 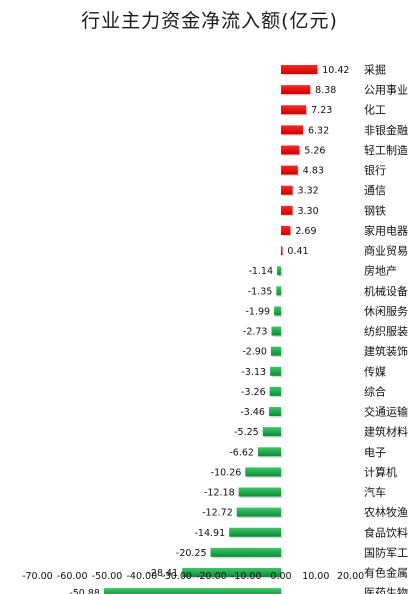 I want to click on value-label: -10.26, so click(x=226, y=472).